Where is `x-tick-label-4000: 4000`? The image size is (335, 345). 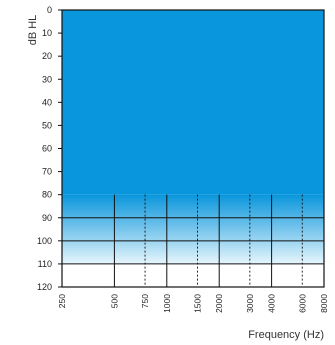 x-tick-label-4000: 4000 is located at coordinates (272, 303).